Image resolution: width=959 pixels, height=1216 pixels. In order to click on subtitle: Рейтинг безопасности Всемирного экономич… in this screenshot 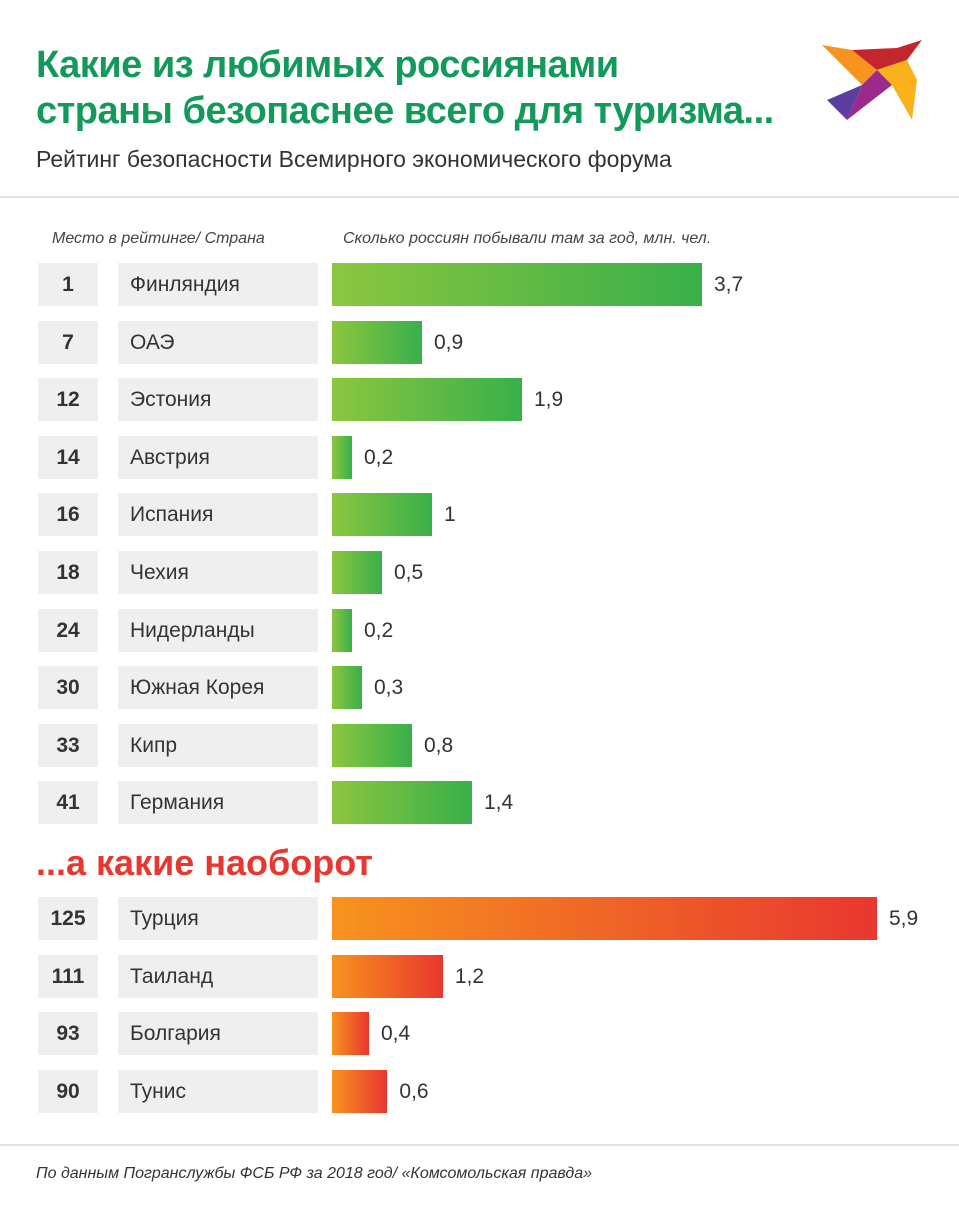, I will do `click(354, 159)`.